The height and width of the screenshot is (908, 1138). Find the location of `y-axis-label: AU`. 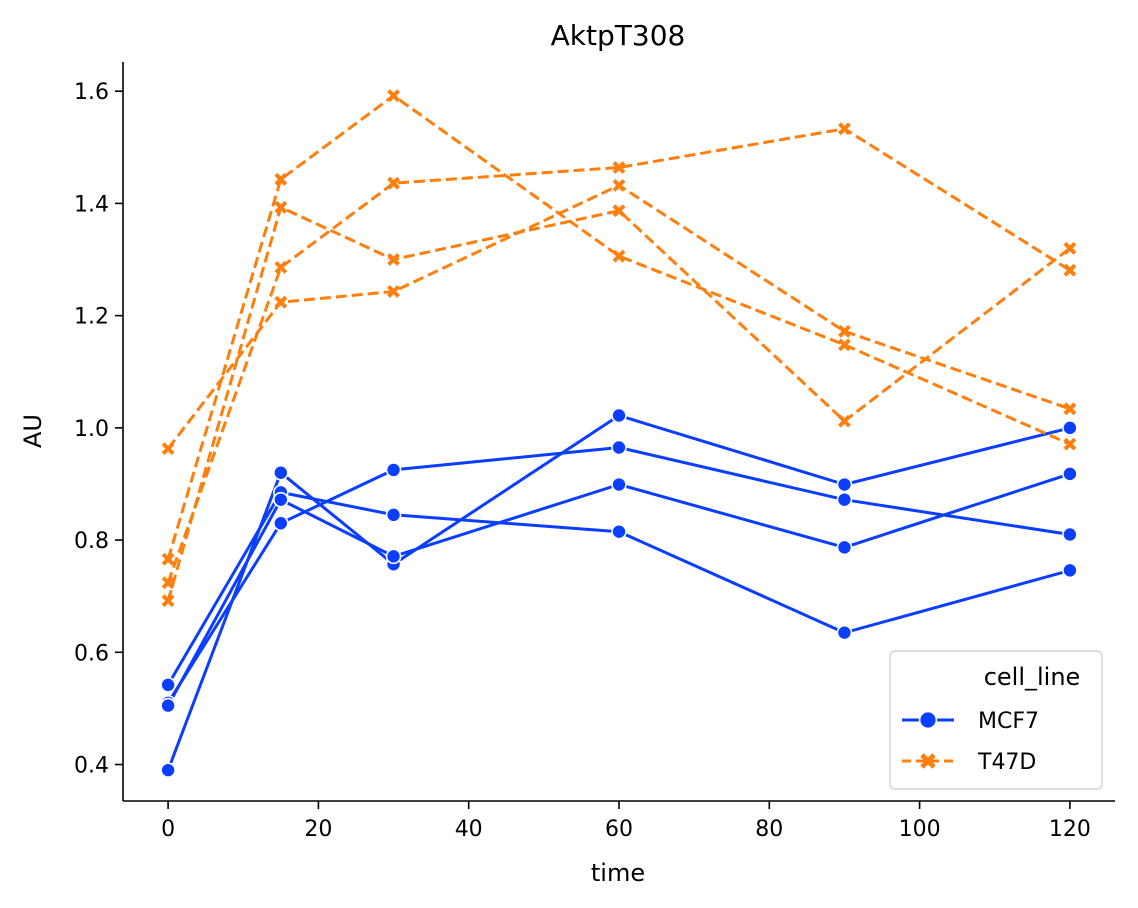

y-axis-label: AU is located at coordinates (33, 431).